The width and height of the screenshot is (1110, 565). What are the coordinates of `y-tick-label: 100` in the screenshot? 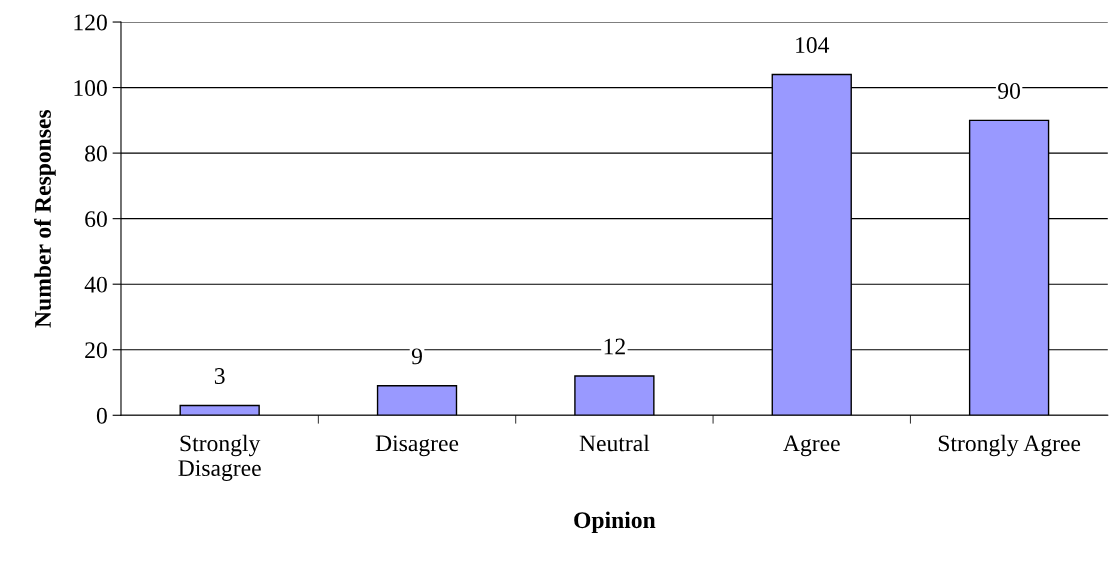 It's located at (90, 88).